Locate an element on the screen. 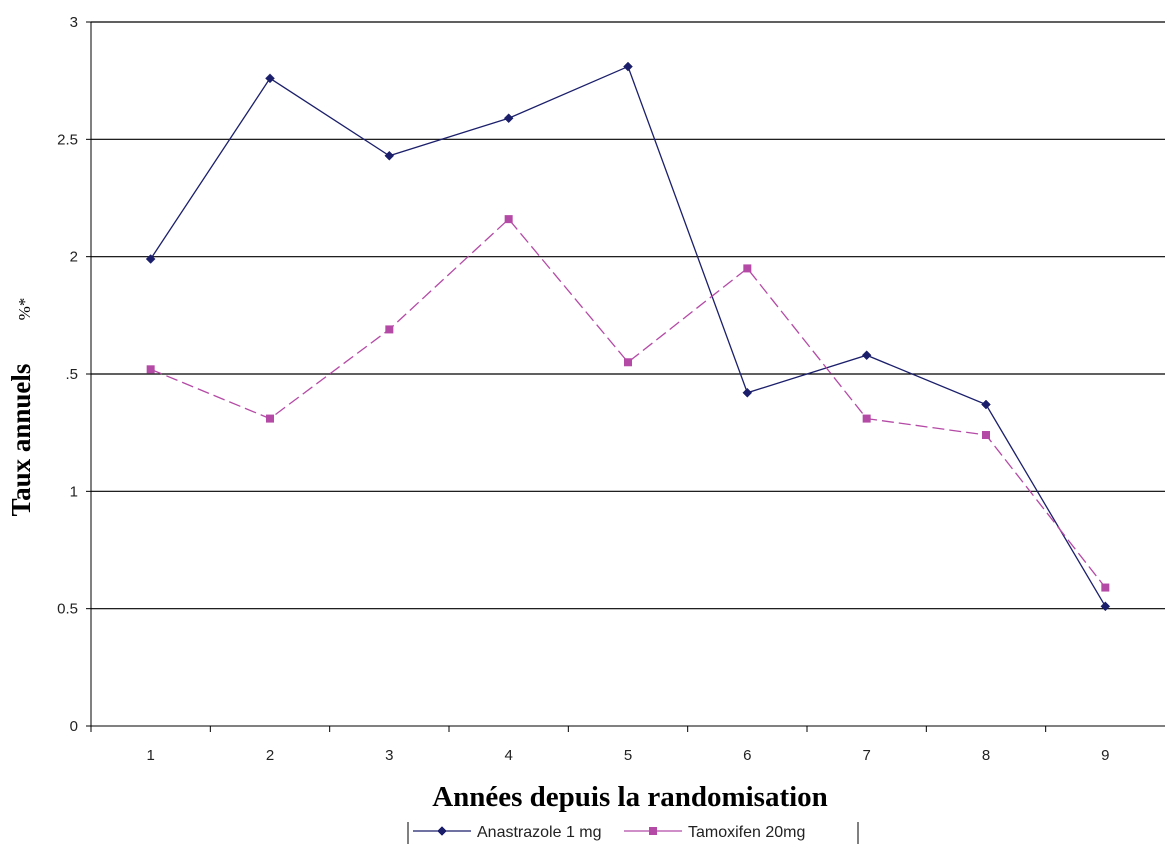  legend-item-1: Anastrazole 1 mg is located at coordinates (507, 832).